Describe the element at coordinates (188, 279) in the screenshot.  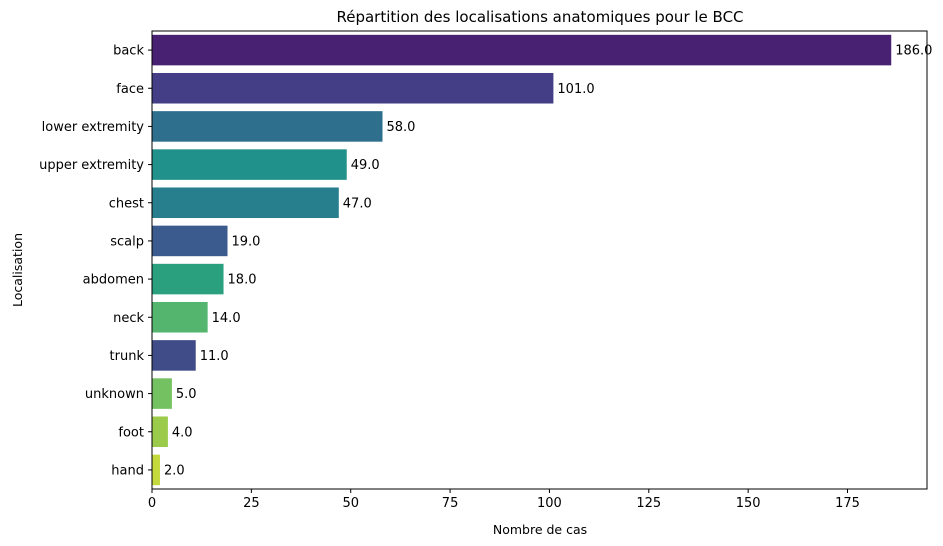
I see `bar-abdomen` at that location.